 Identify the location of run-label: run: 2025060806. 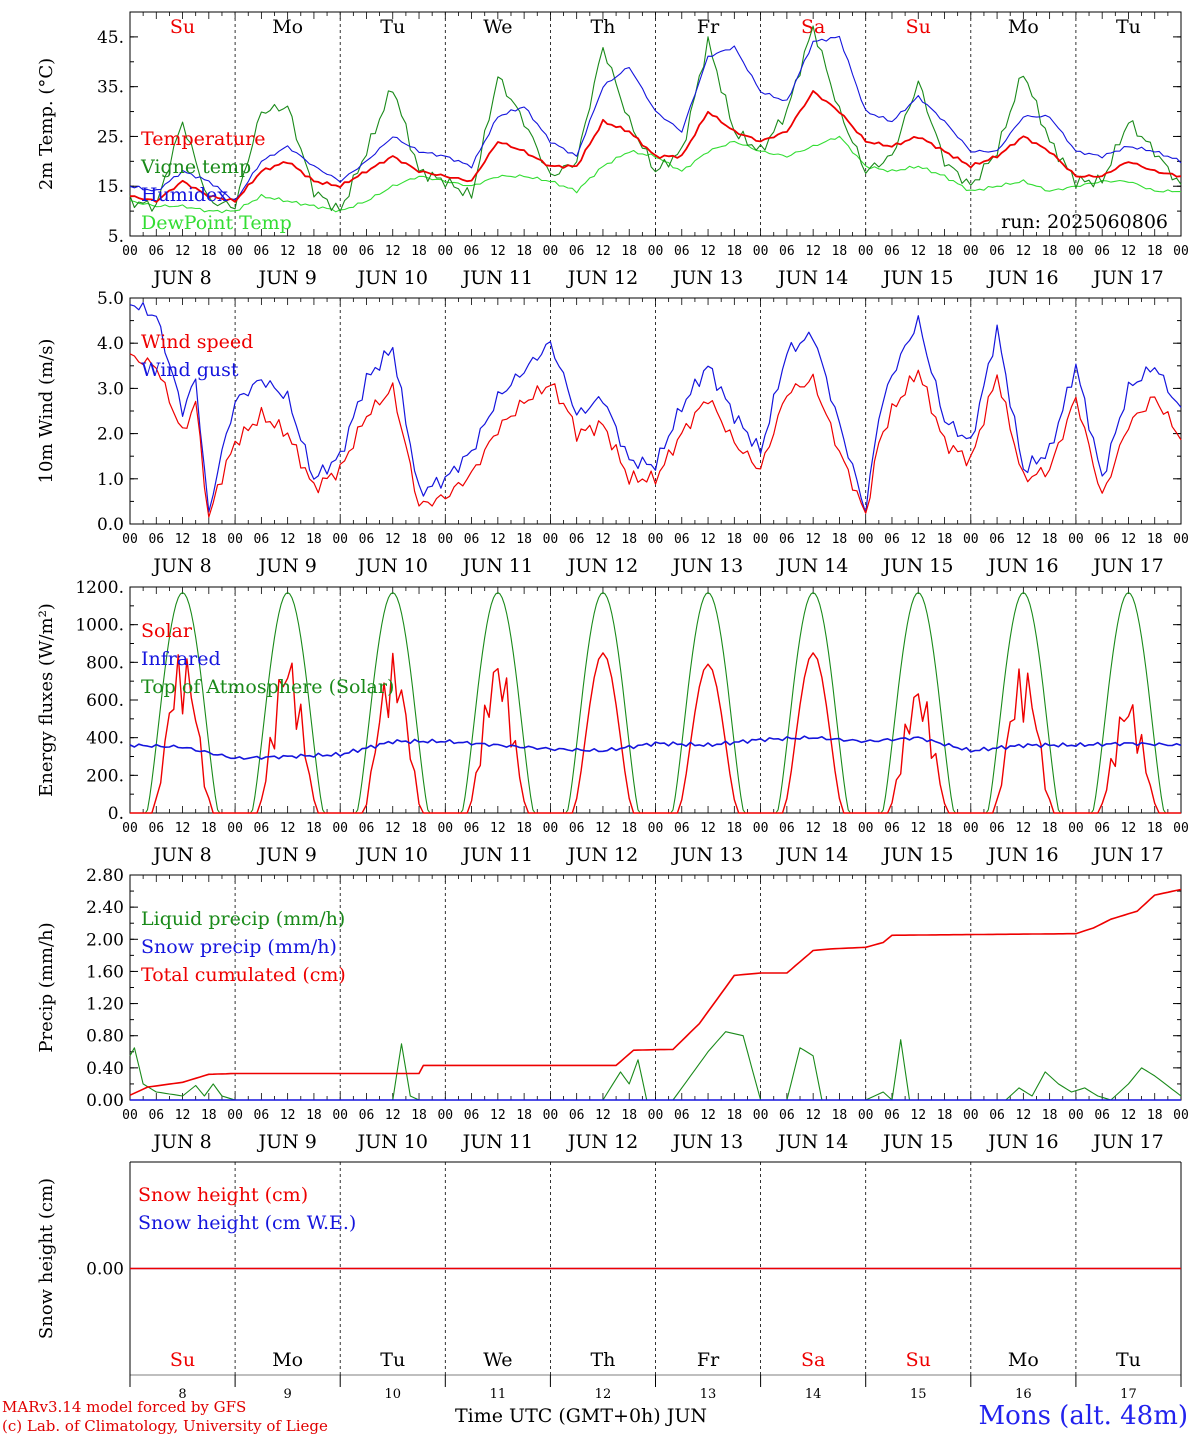
(1084, 222).